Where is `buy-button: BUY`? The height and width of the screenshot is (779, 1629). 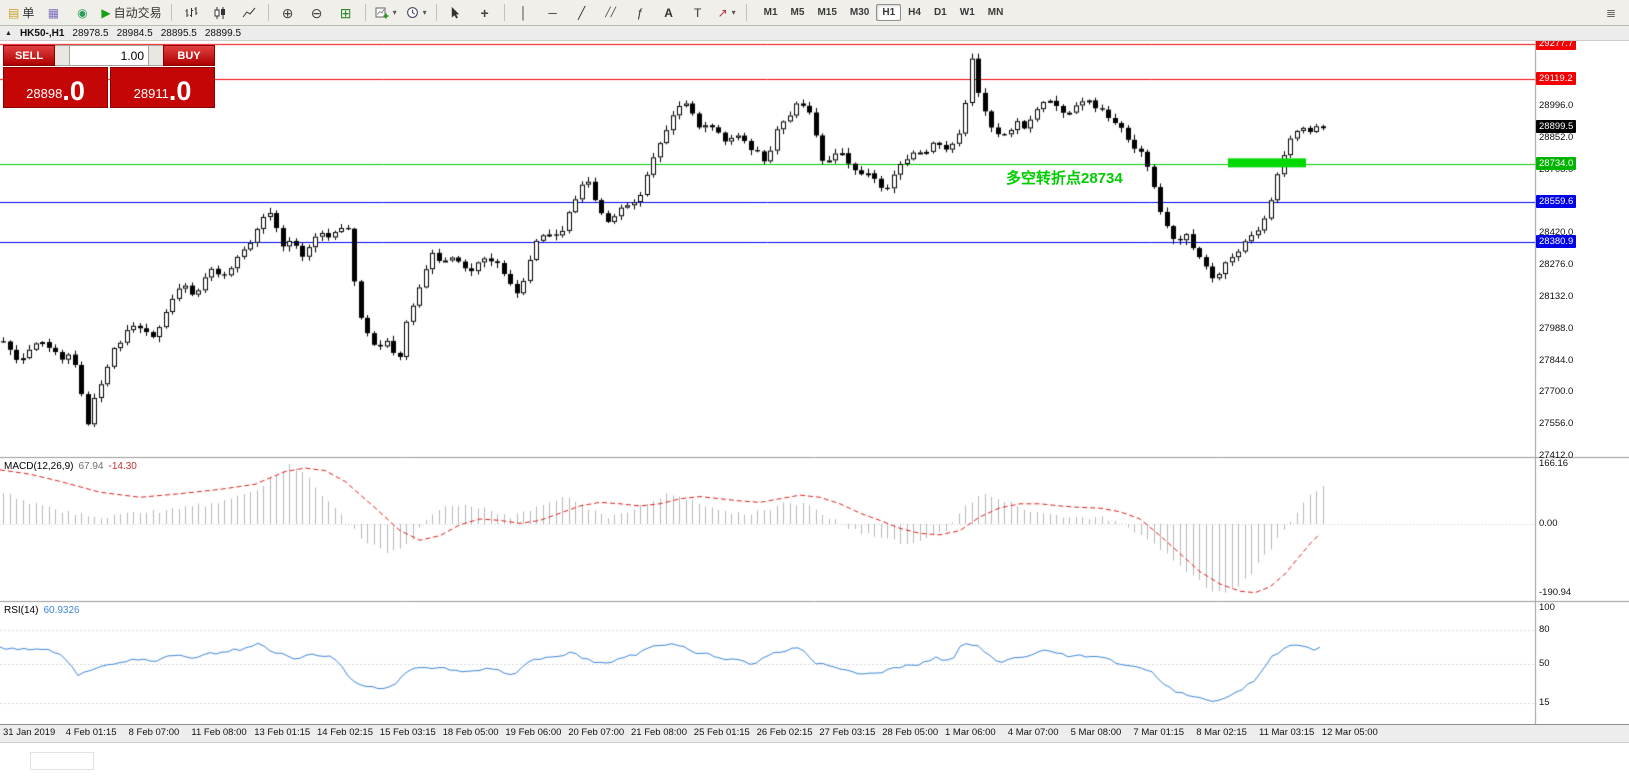
buy-button: BUY is located at coordinates (189, 55).